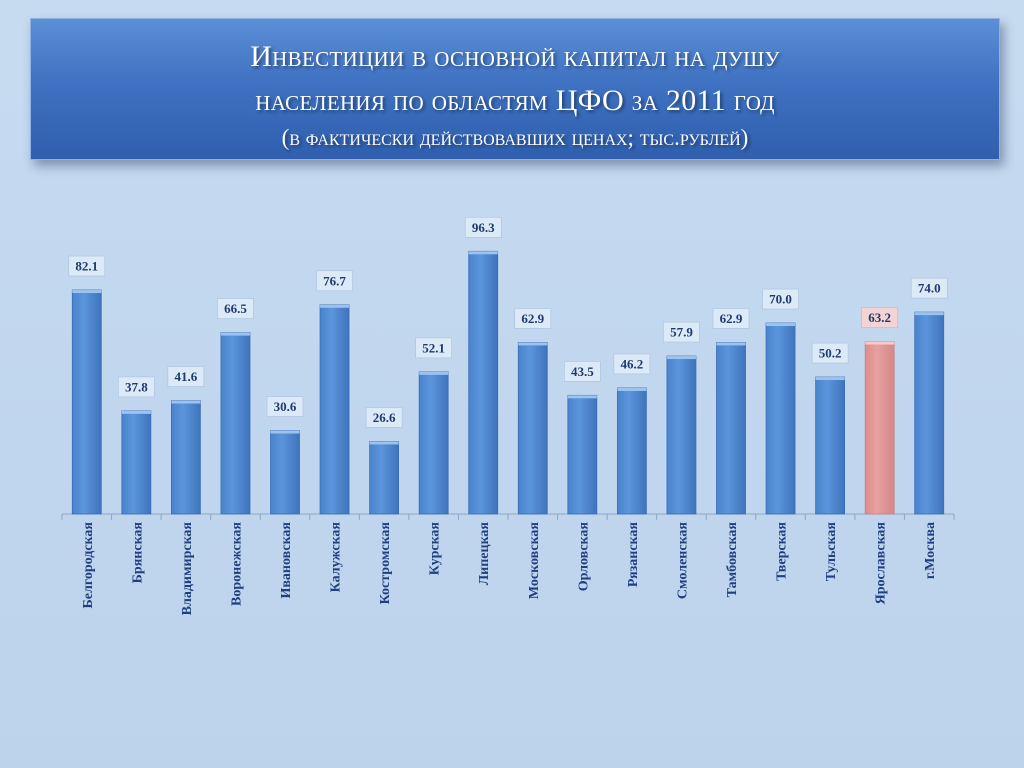 The image size is (1024, 768). I want to click on bar-Смоленская, so click(681, 435).